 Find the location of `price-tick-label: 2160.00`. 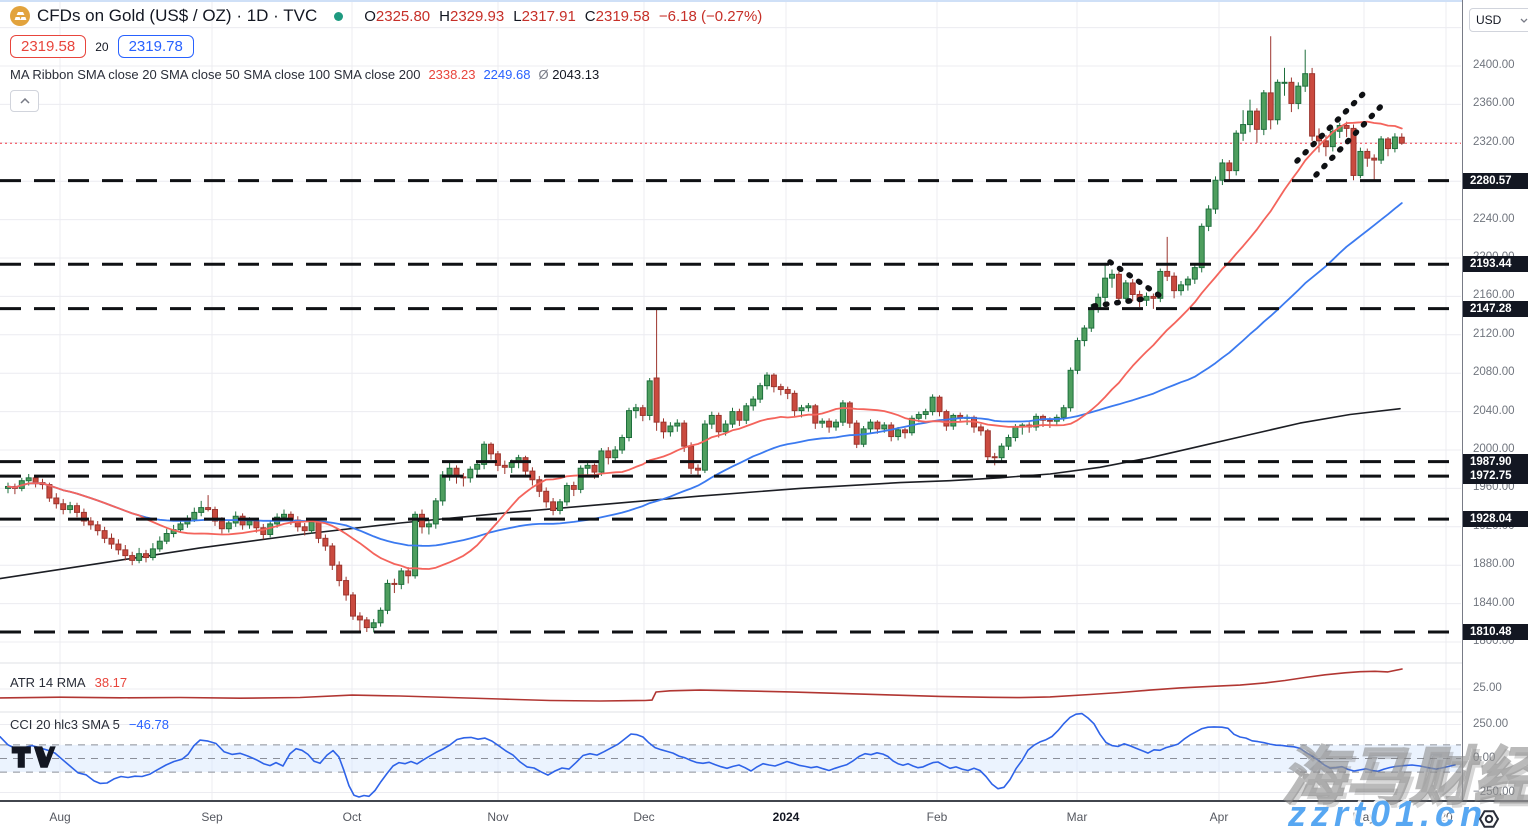

price-tick-label: 2160.00 is located at coordinates (1494, 295).